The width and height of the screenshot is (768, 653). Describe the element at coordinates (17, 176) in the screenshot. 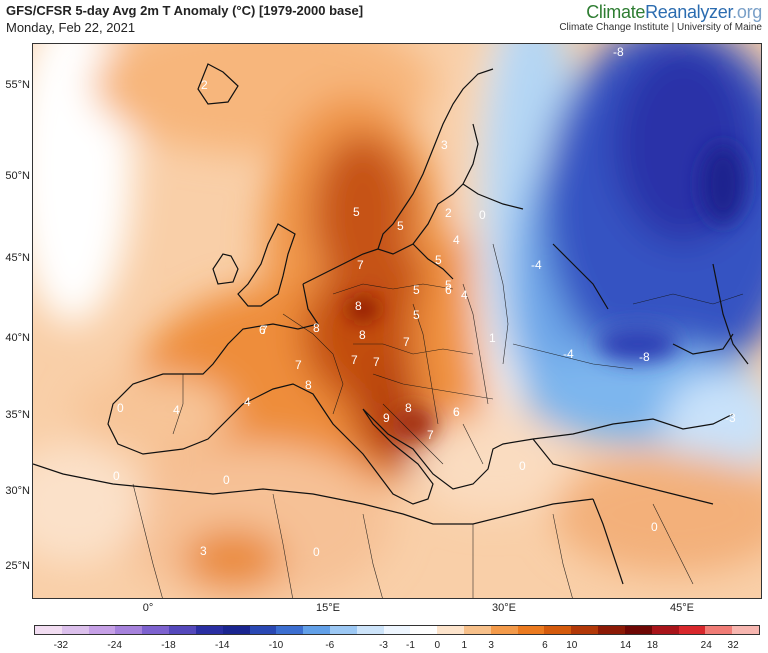

I see `lat-label: 50°N` at that location.